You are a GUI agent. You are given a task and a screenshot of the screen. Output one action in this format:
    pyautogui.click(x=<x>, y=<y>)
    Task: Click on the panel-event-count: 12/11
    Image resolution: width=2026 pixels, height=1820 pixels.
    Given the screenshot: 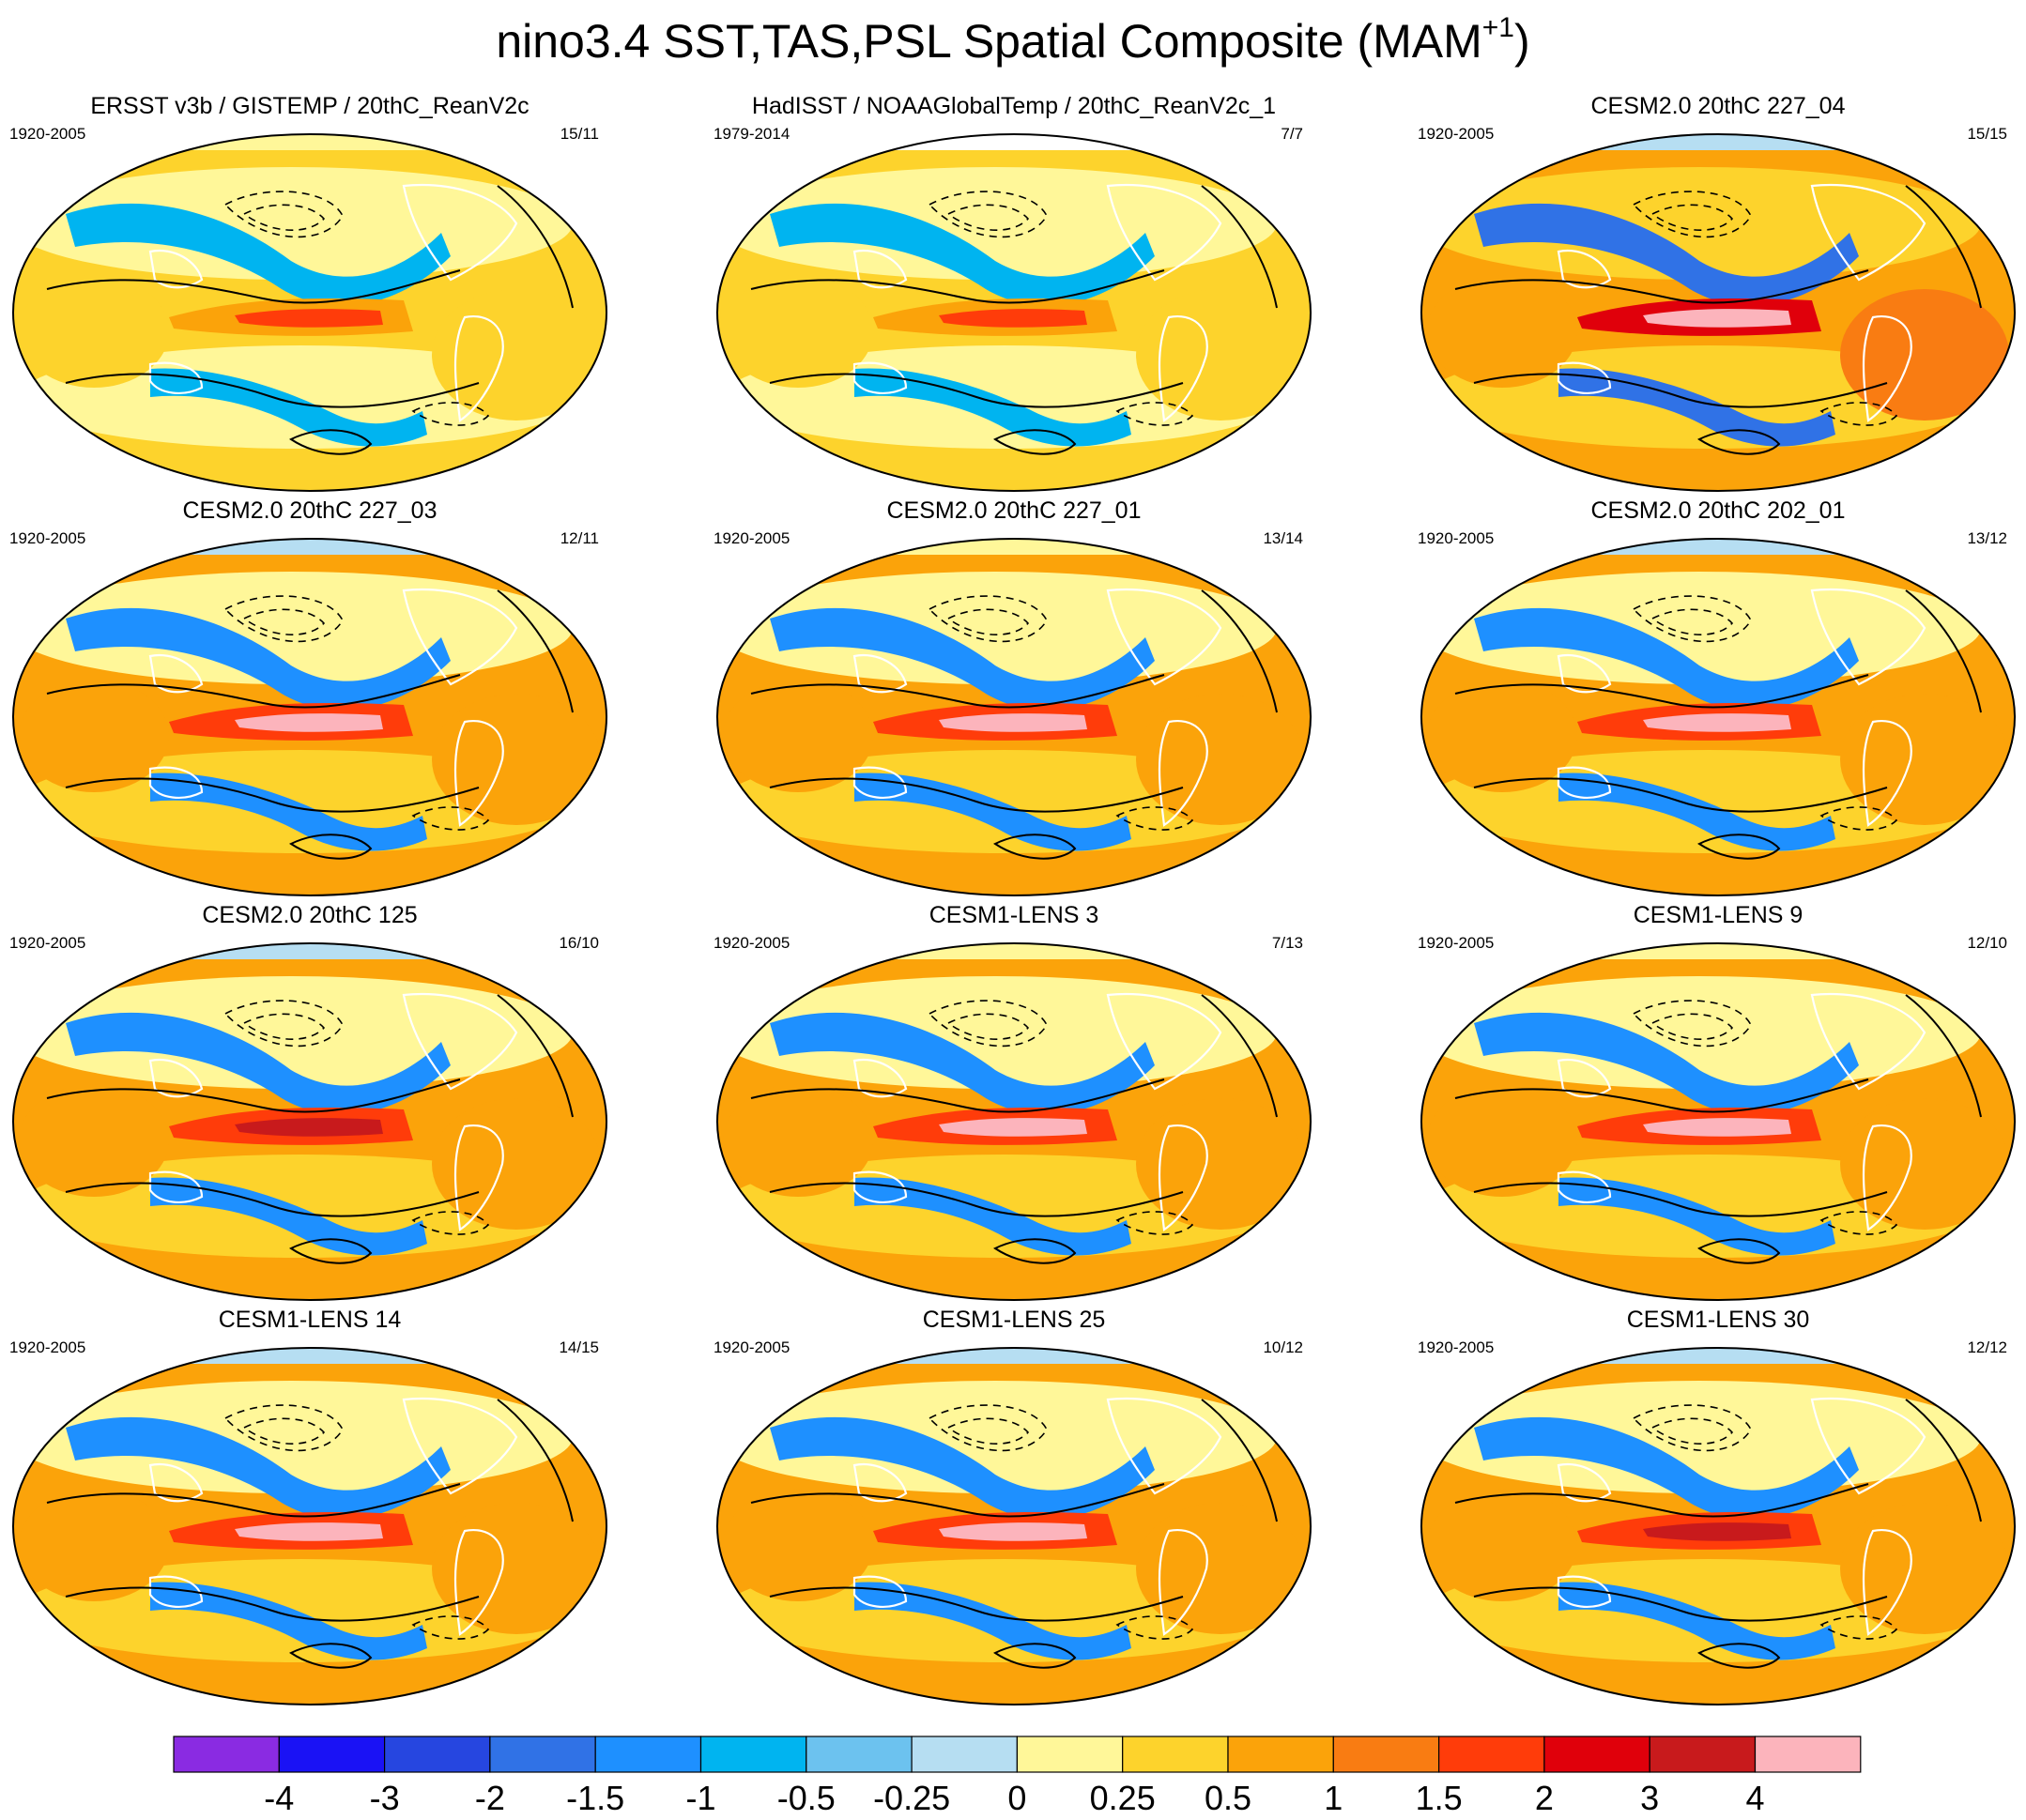 What is the action you would take?
    pyautogui.click(x=579, y=538)
    